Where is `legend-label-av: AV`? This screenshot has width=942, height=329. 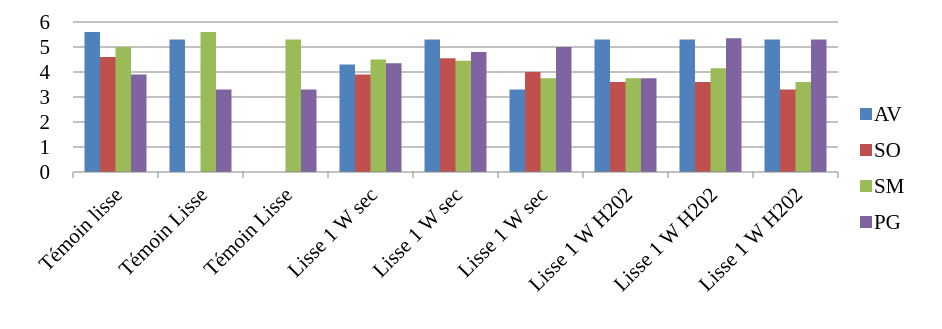 legend-label-av: AV is located at coordinates (888, 114).